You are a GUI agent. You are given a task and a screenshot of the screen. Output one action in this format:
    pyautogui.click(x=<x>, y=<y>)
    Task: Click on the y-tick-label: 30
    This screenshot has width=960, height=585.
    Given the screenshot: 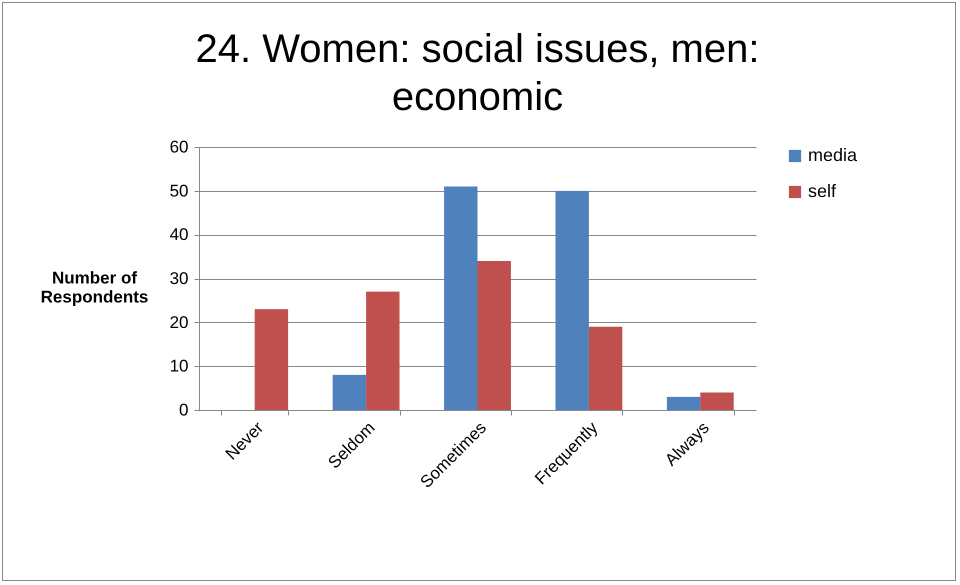 What is the action you would take?
    pyautogui.click(x=179, y=278)
    